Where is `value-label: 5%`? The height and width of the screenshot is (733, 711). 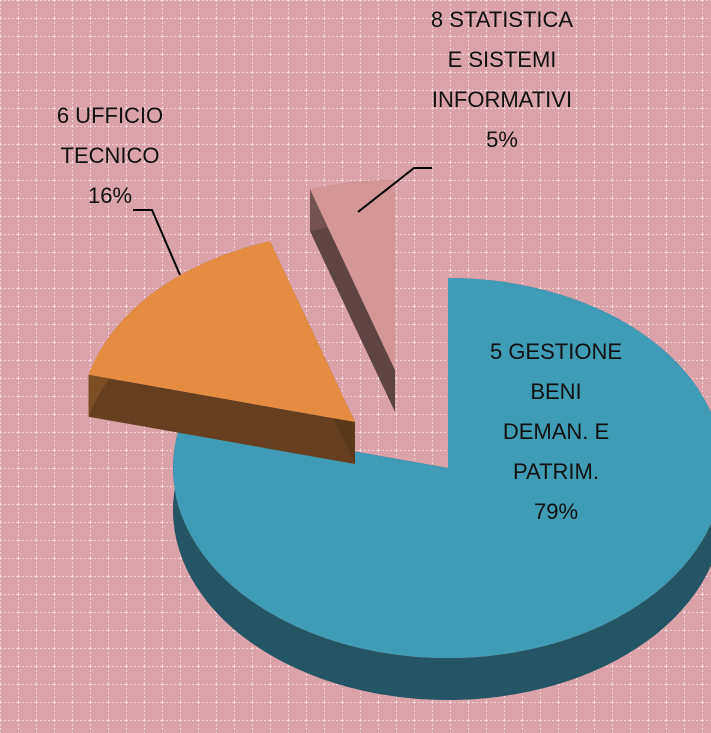
value-label: 5% is located at coordinates (502, 139).